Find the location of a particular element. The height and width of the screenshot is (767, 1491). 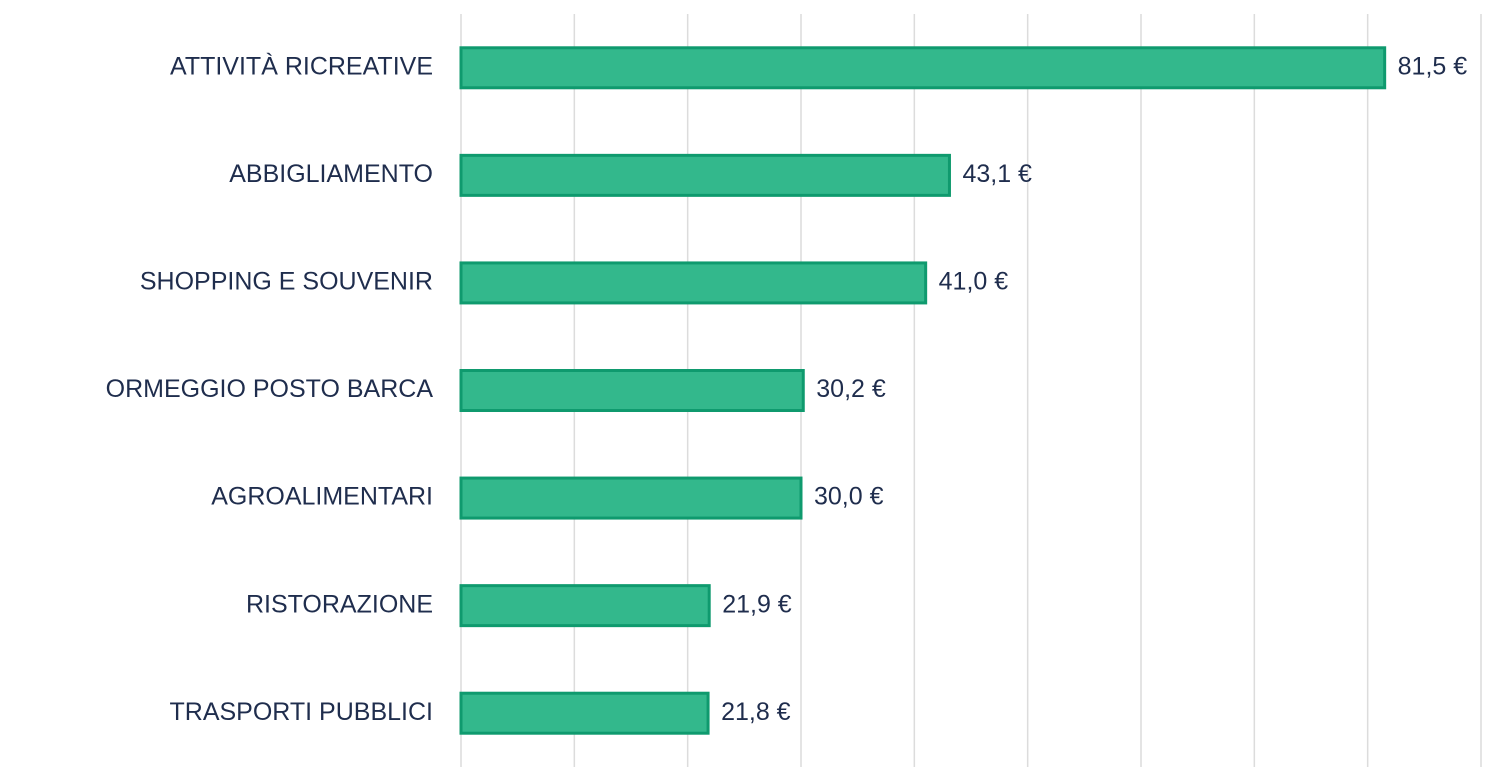

value-label: 21,8 € is located at coordinates (756, 712).